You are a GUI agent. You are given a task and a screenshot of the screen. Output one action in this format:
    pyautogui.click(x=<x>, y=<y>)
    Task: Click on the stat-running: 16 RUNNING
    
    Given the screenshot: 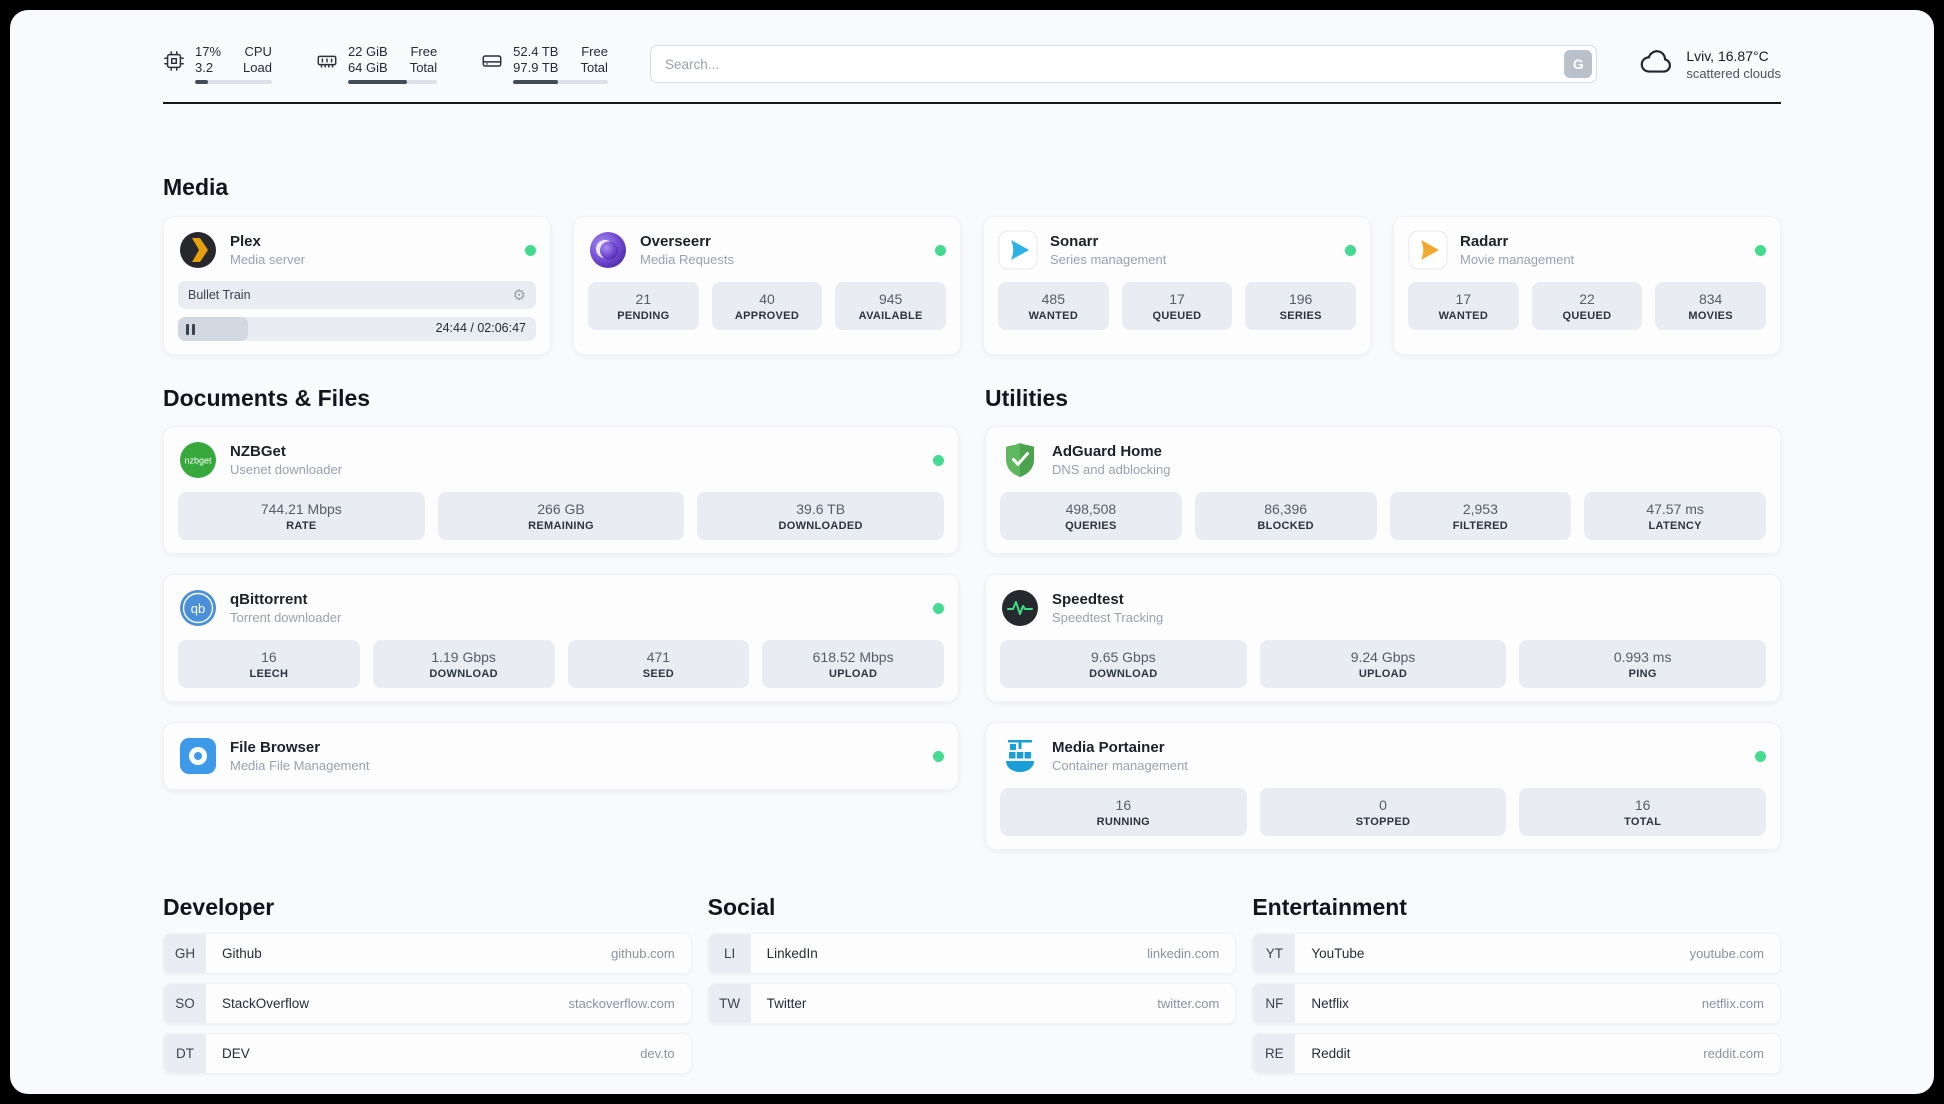 What is the action you would take?
    pyautogui.click(x=1123, y=812)
    